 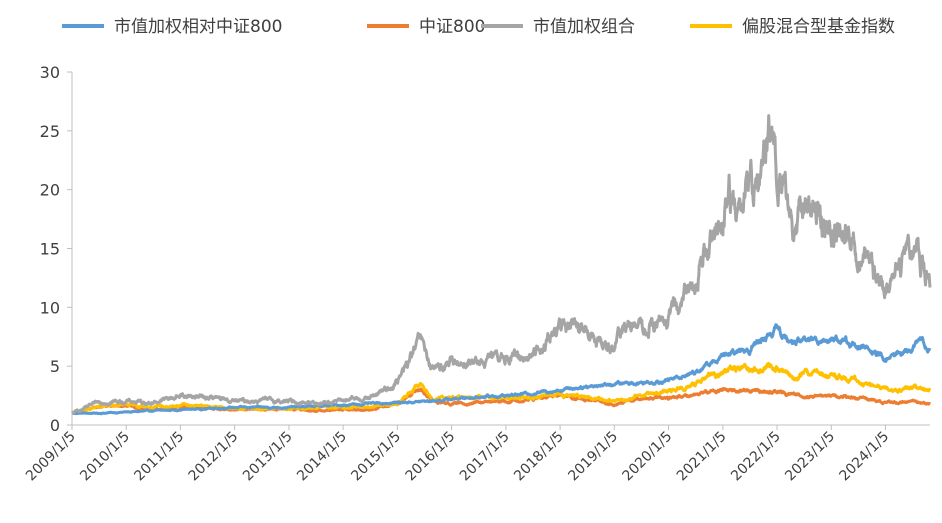 What do you see at coordinates (268, 457) in the screenshot?
I see `x-tick-label: 2013/1/5` at bounding box center [268, 457].